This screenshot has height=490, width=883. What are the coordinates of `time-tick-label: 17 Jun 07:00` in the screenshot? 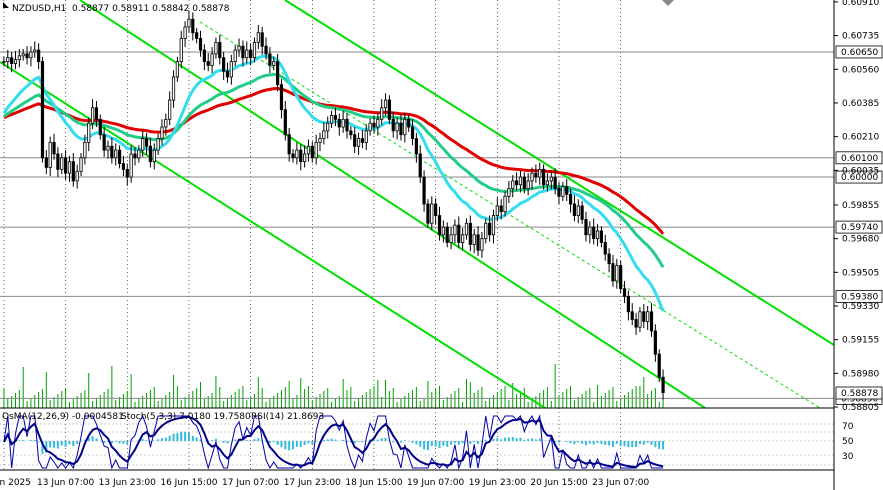 It's located at (250, 483).